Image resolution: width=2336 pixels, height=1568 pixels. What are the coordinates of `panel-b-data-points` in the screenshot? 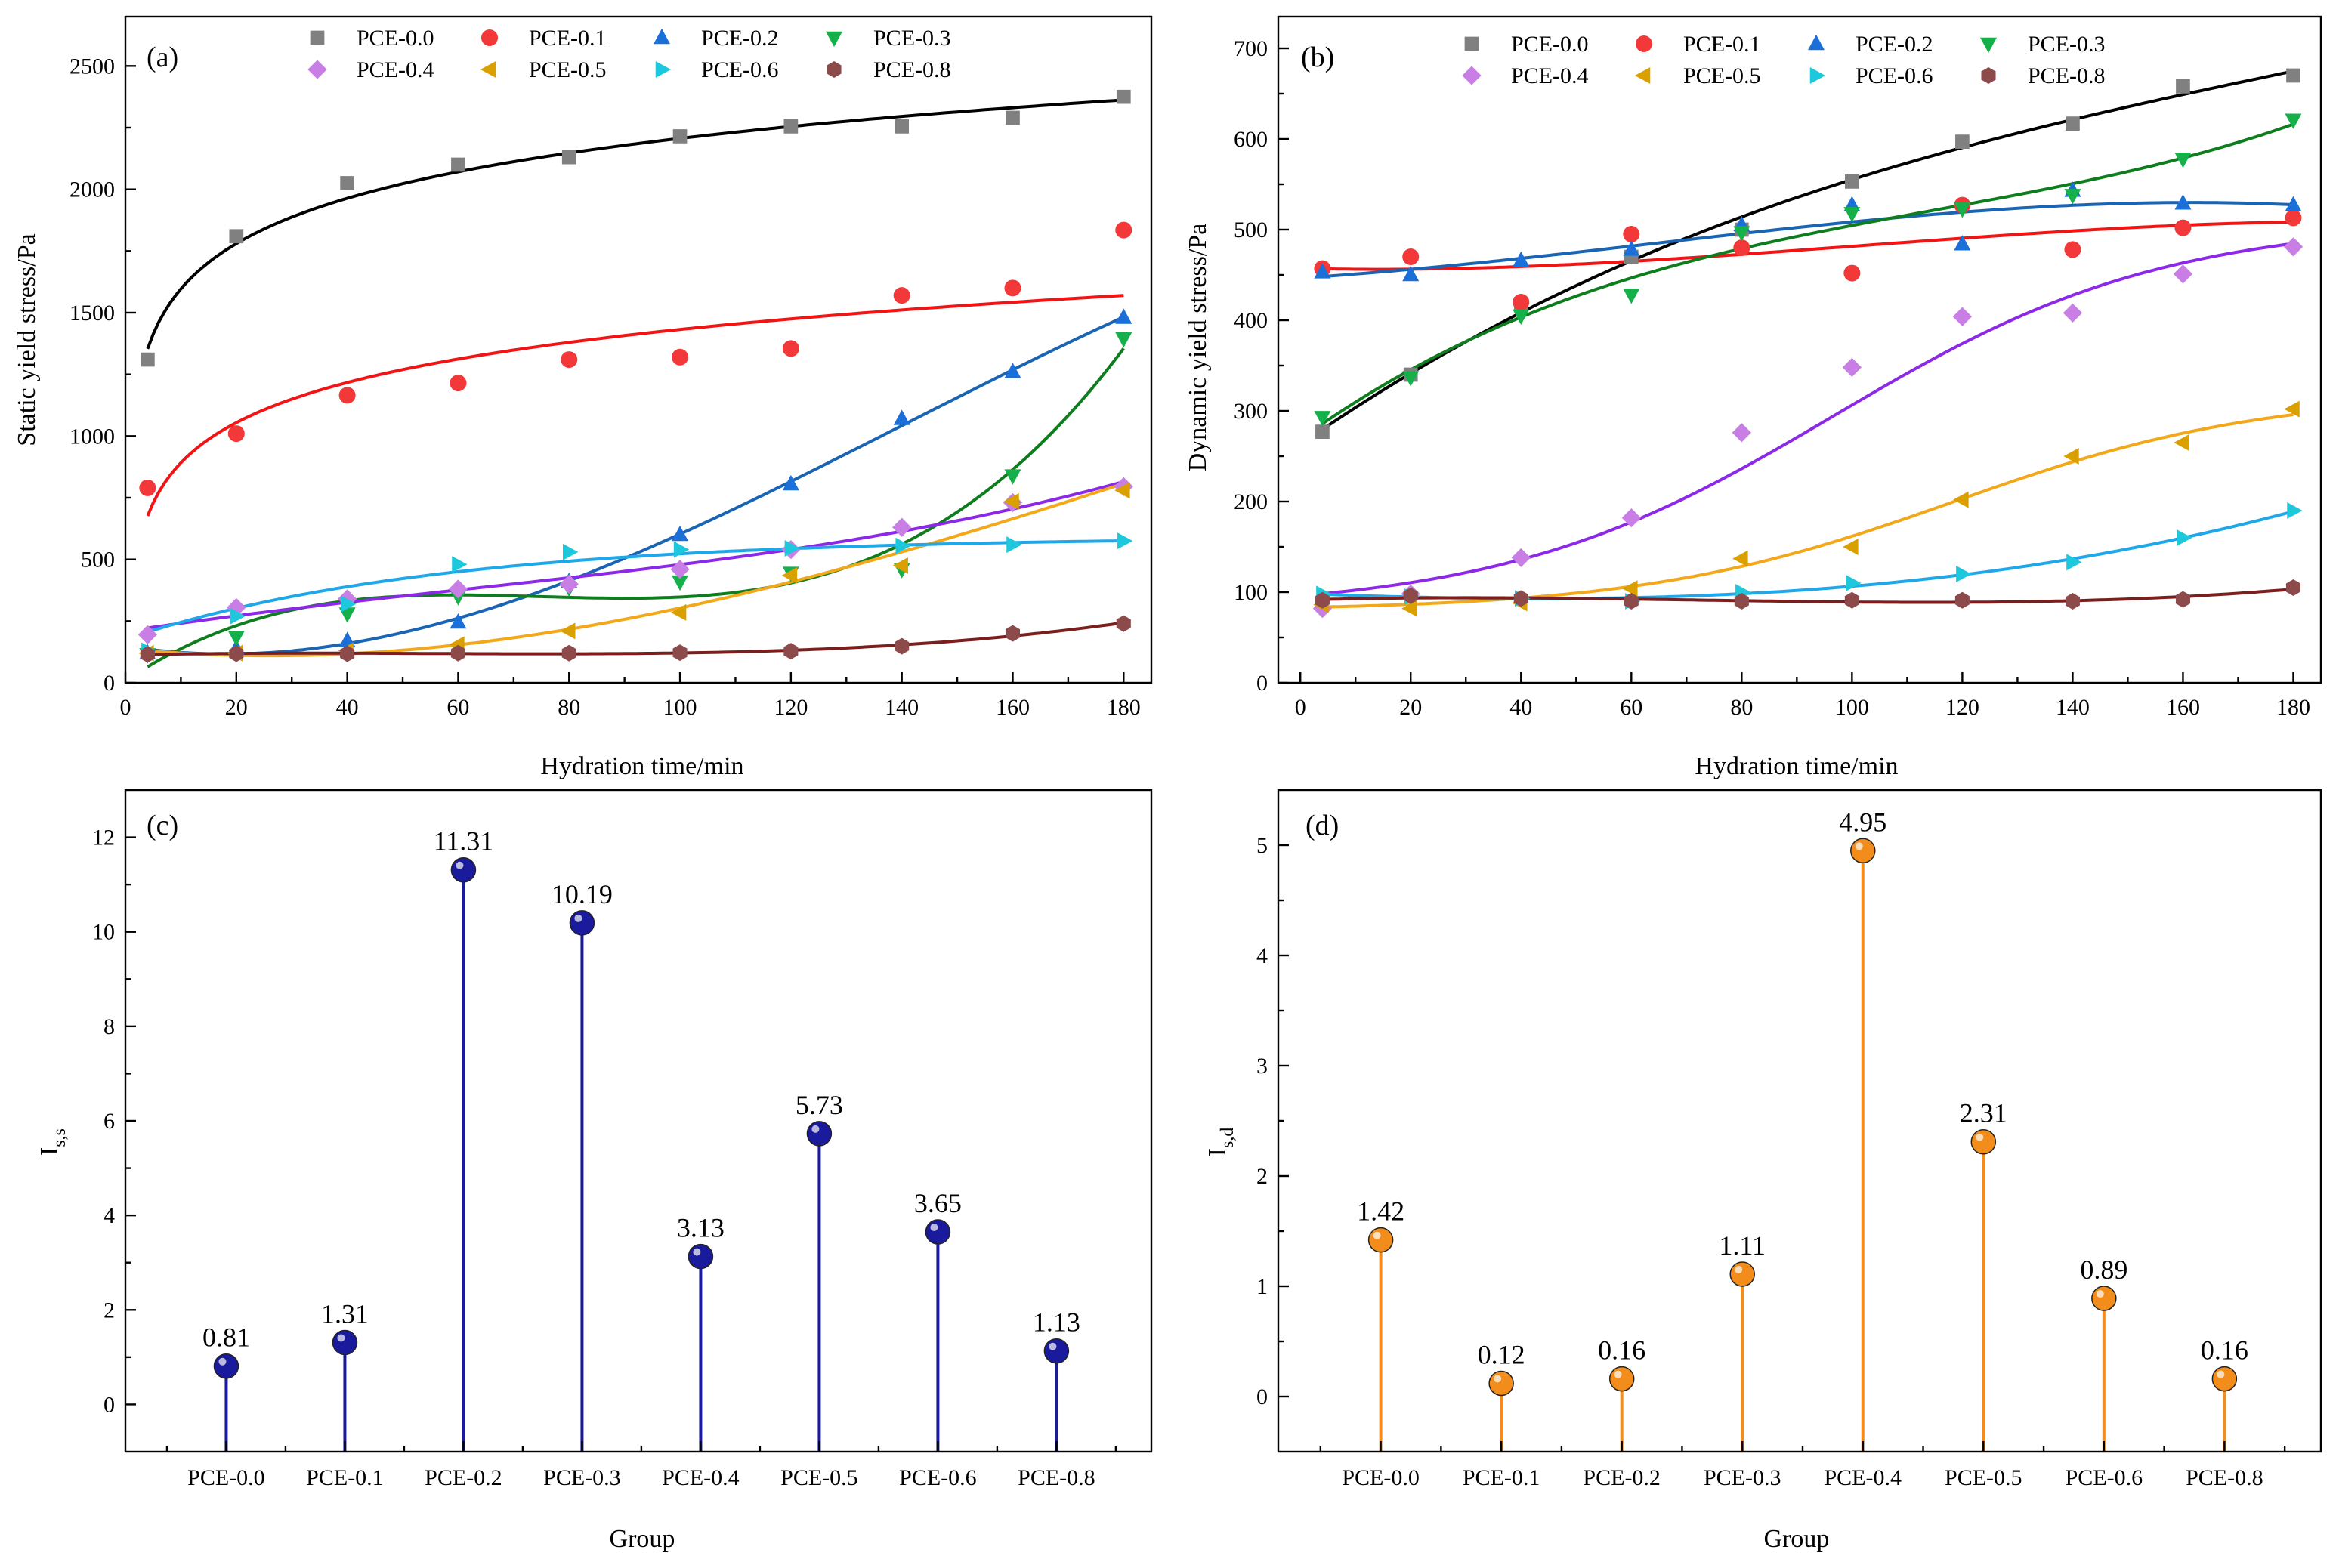 It's located at (1808, 343).